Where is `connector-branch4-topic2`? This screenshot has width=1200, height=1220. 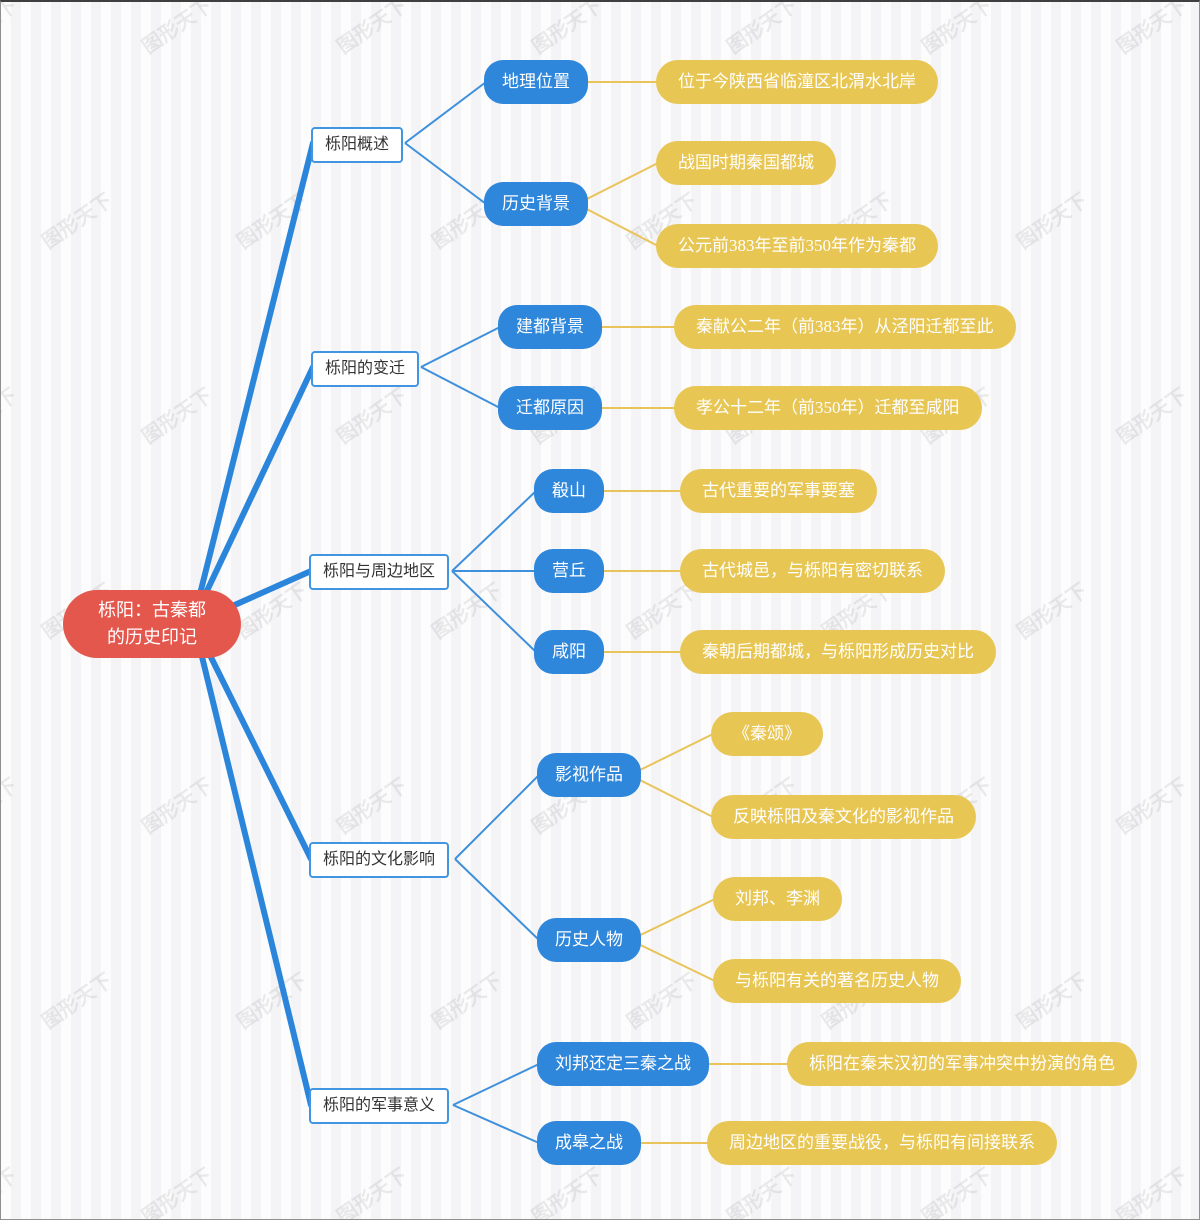 connector-branch4-topic2 is located at coordinates (497, 899).